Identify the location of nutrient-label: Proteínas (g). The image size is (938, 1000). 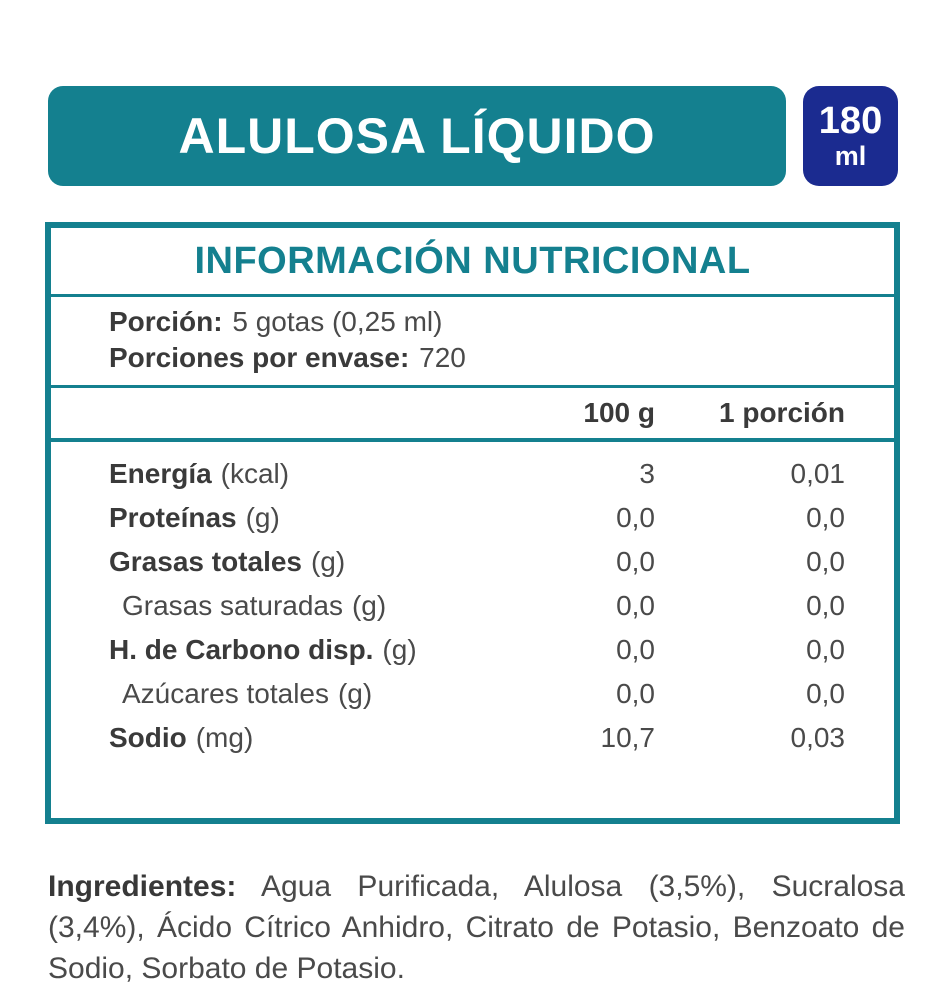
(194, 517).